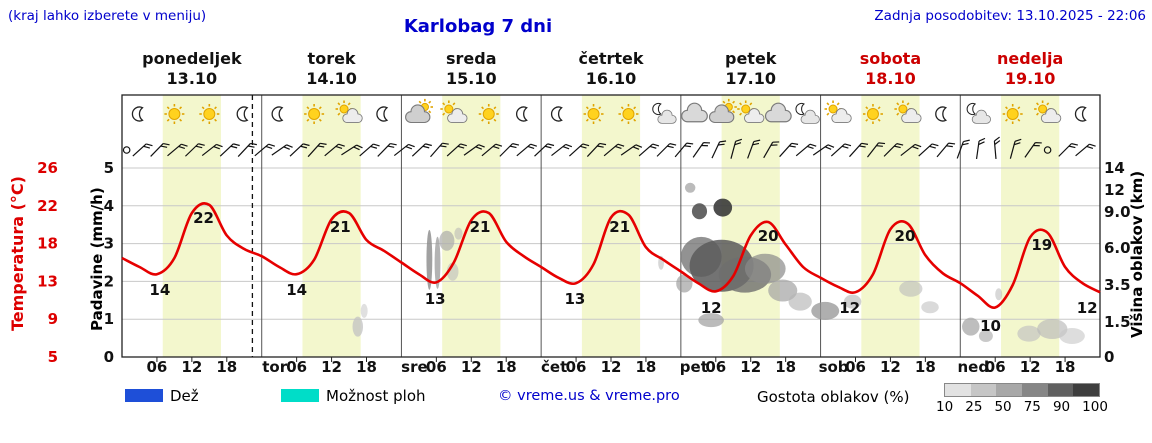  I want to click on temperature-tick: 9, so click(53, 319).